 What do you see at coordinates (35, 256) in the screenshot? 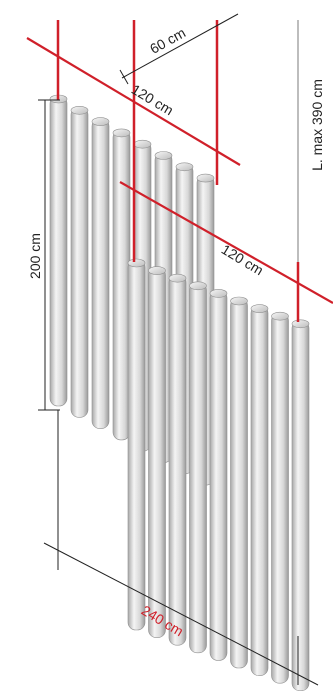
I see `panel-height-label: 200 cm` at bounding box center [35, 256].